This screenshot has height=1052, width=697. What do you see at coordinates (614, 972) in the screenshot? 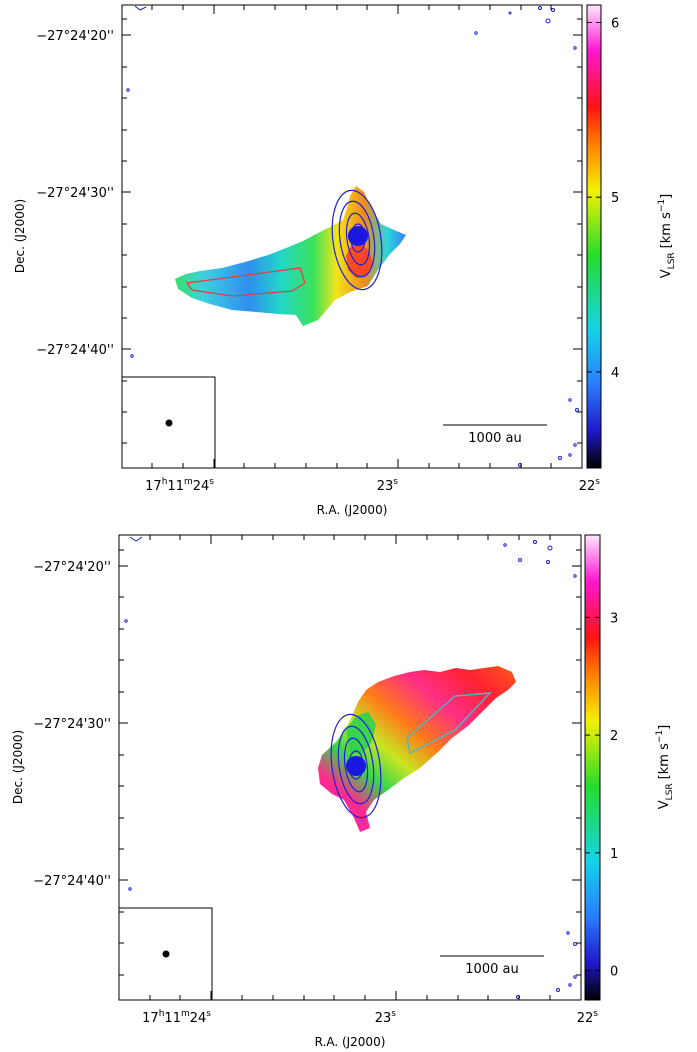
I see `colorbar-tick-label: 0` at bounding box center [614, 972].